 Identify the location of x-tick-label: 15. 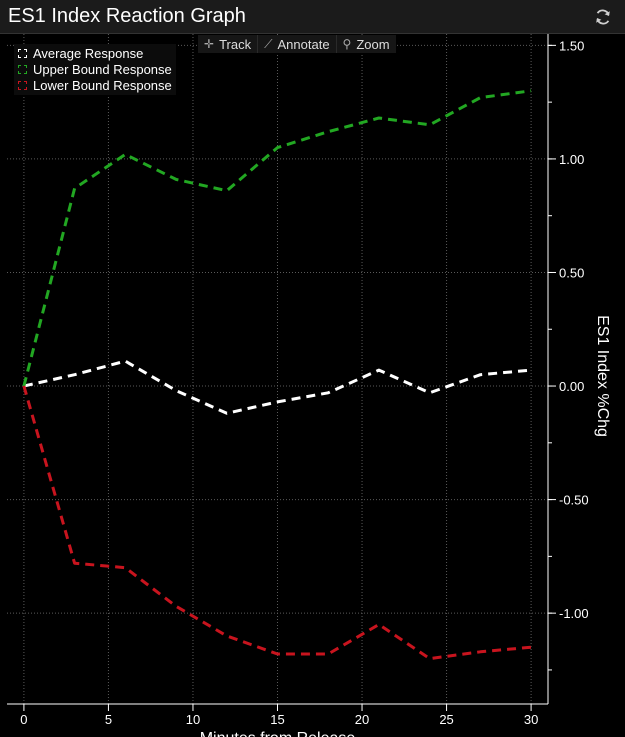
(277, 719).